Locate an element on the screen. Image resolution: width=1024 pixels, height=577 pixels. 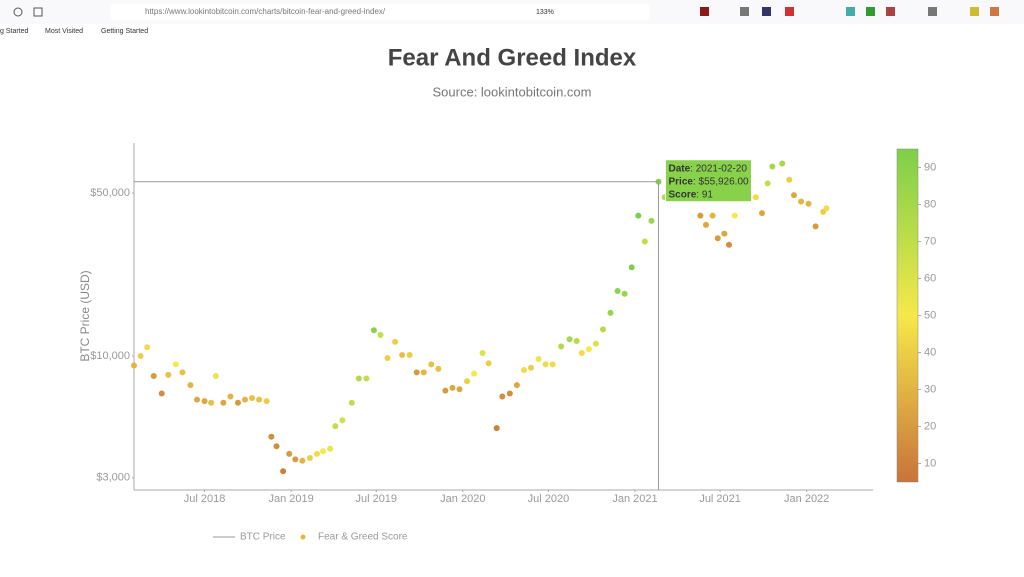
colorbar-tick-label: 90 is located at coordinates (930, 167).